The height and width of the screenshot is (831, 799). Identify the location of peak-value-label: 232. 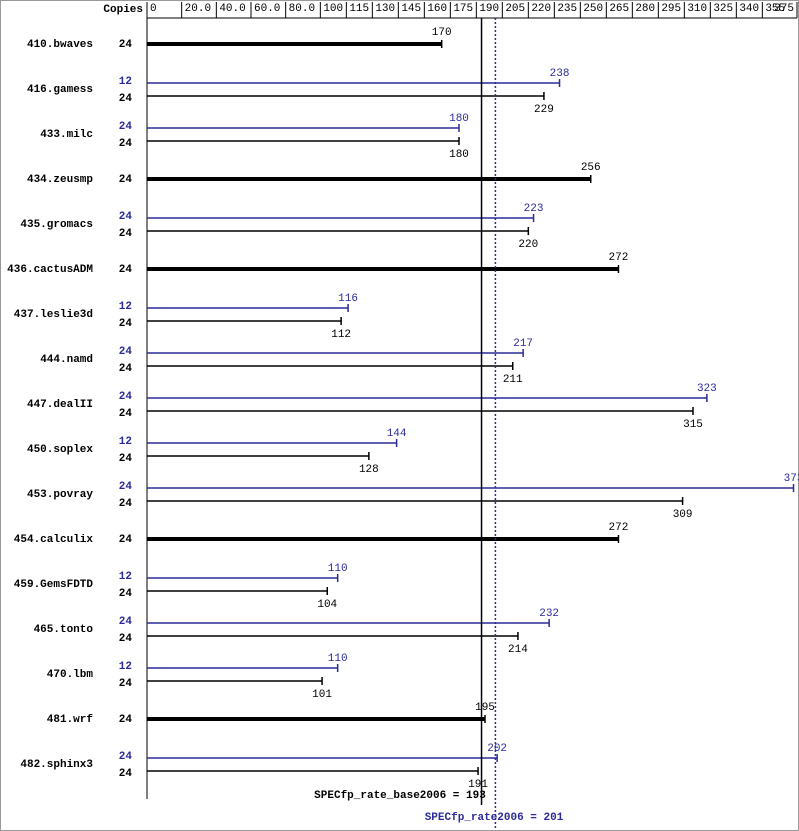
(549, 614).